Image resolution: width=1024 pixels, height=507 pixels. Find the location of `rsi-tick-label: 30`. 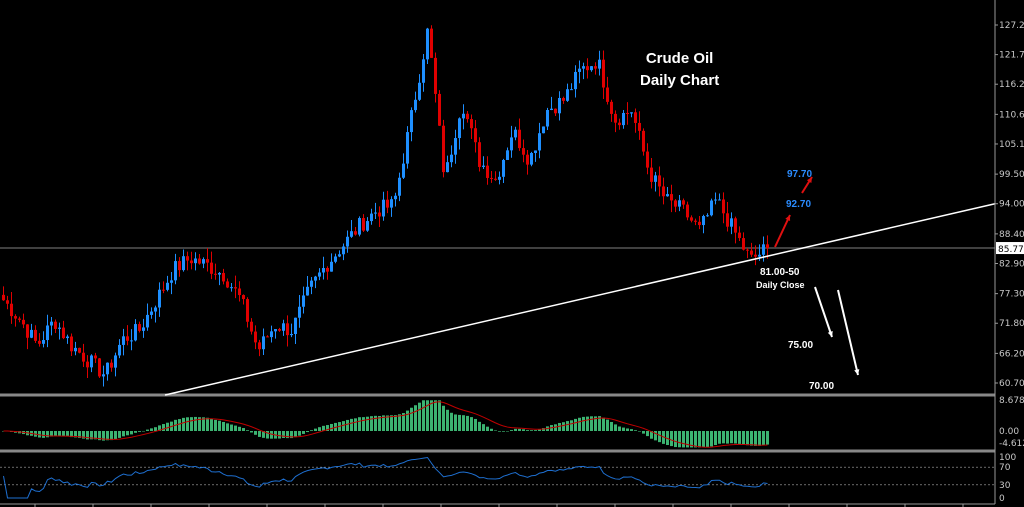

rsi-tick-label: 30 is located at coordinates (1005, 486).